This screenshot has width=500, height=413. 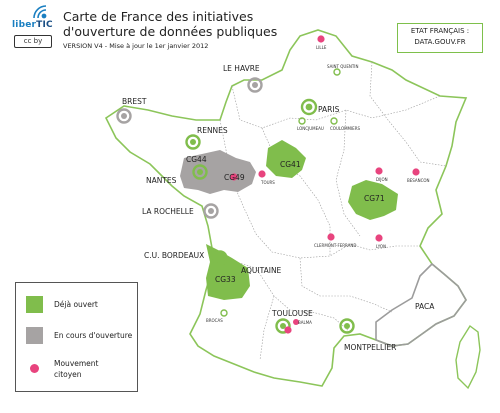 What do you see at coordinates (310, 128) in the screenshot?
I see `label-loncjumeau: LONCJUMEAU` at bounding box center [310, 128].